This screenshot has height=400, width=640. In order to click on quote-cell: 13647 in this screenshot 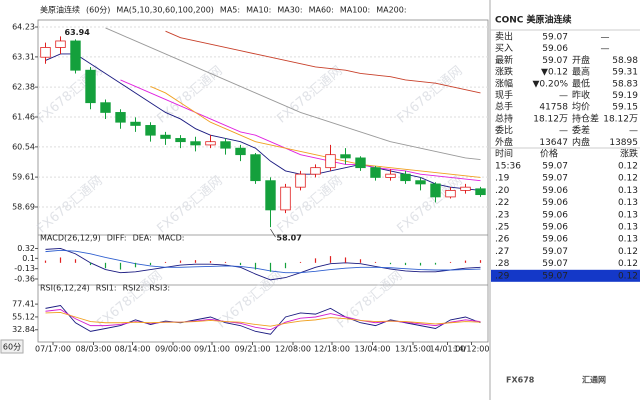, I will do `click(553, 143)`.